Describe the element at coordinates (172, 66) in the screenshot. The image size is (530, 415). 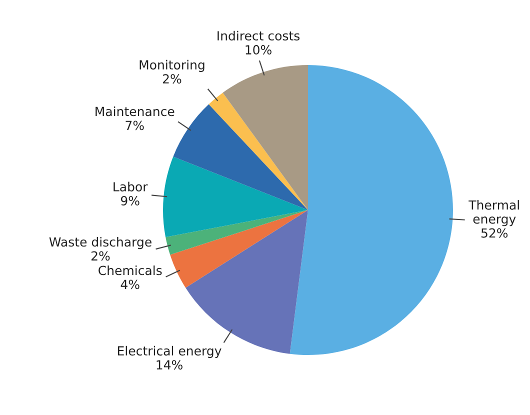
I see `slice-label: Monitoring` at that location.